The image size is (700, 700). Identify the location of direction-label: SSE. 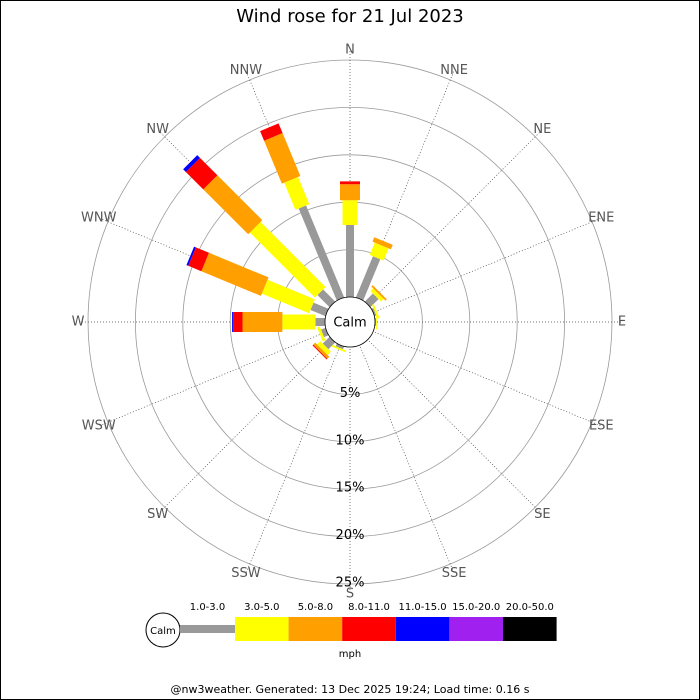
(454, 573).